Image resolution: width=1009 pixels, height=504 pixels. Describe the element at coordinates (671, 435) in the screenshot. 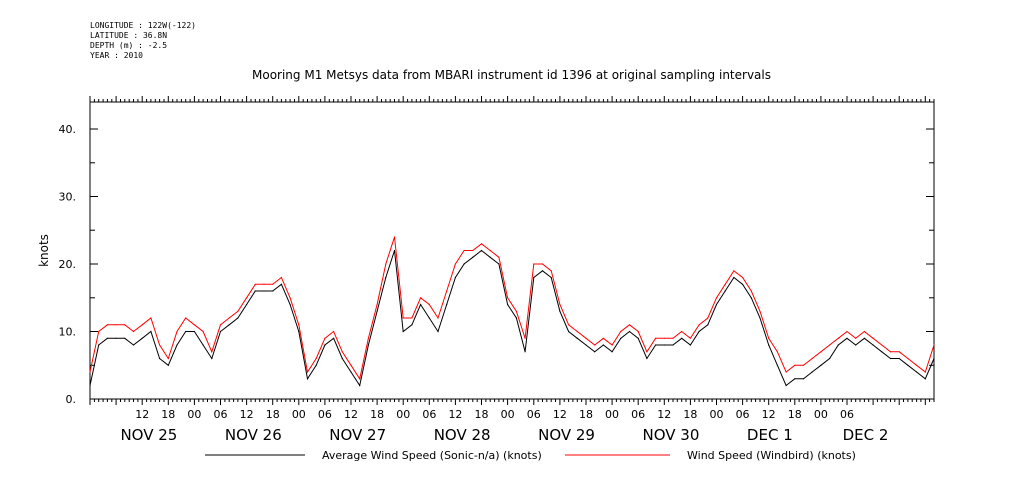

I see `x-day-label: NOV 30` at that location.